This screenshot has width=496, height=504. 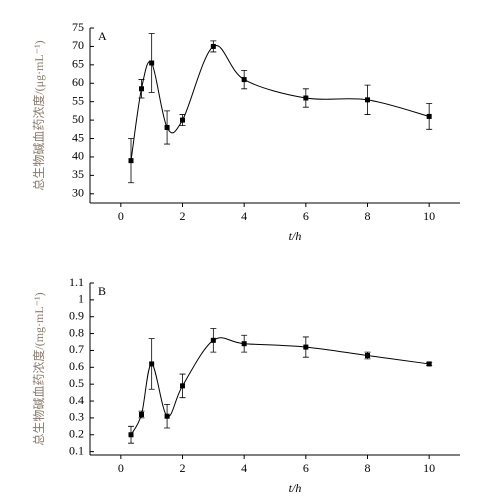 What do you see at coordinates (81, 299) in the screenshot?
I see `y-tick-label: 1` at bounding box center [81, 299].